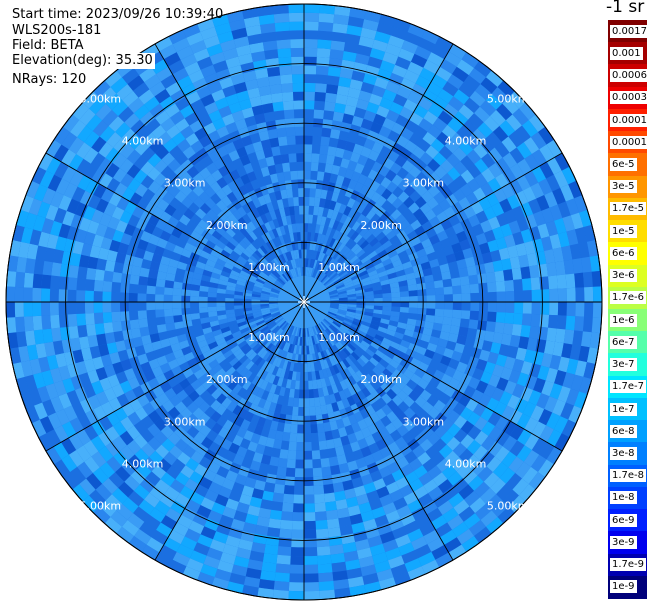 The width and height of the screenshot is (647, 607). I want to click on range-label: 3.00km, so click(424, 421).